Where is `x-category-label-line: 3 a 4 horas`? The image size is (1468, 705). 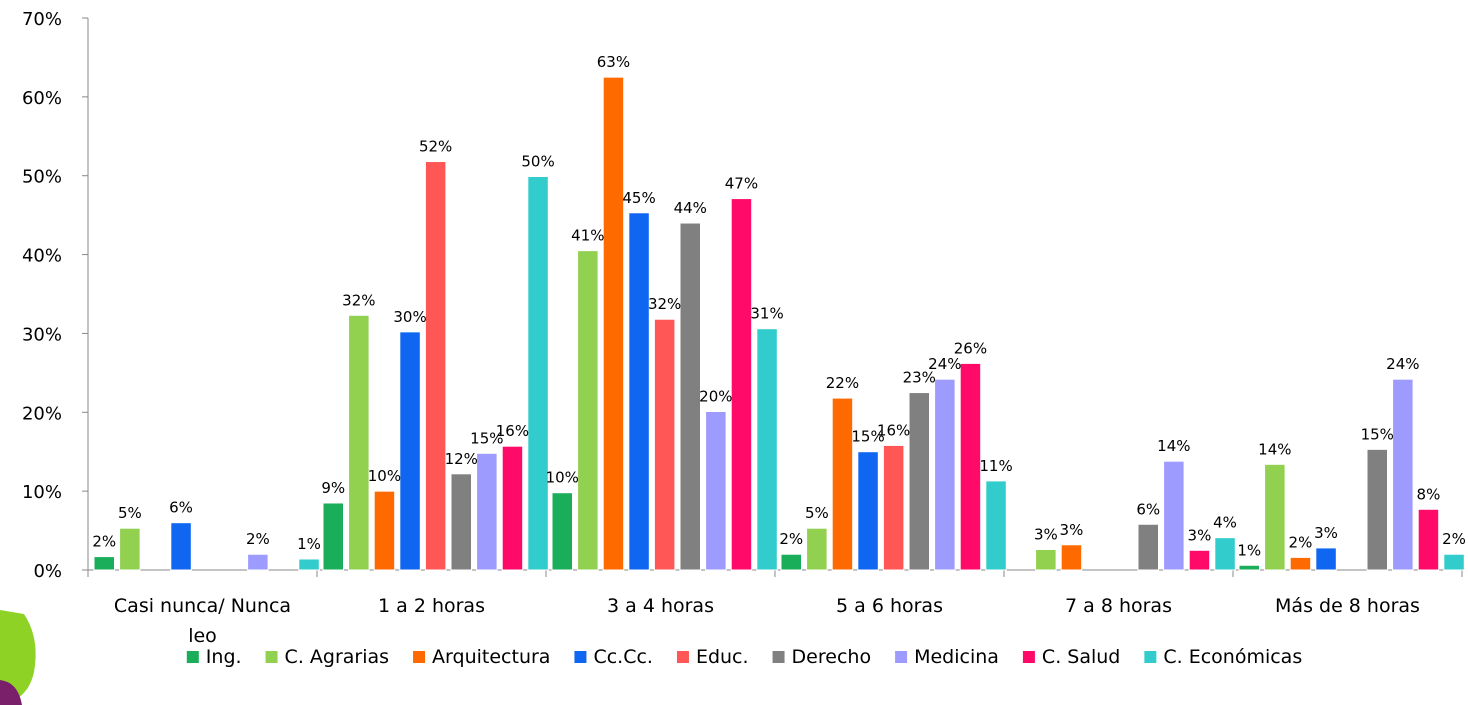
x-category-label-line: 3 a 4 horas is located at coordinates (660, 606).